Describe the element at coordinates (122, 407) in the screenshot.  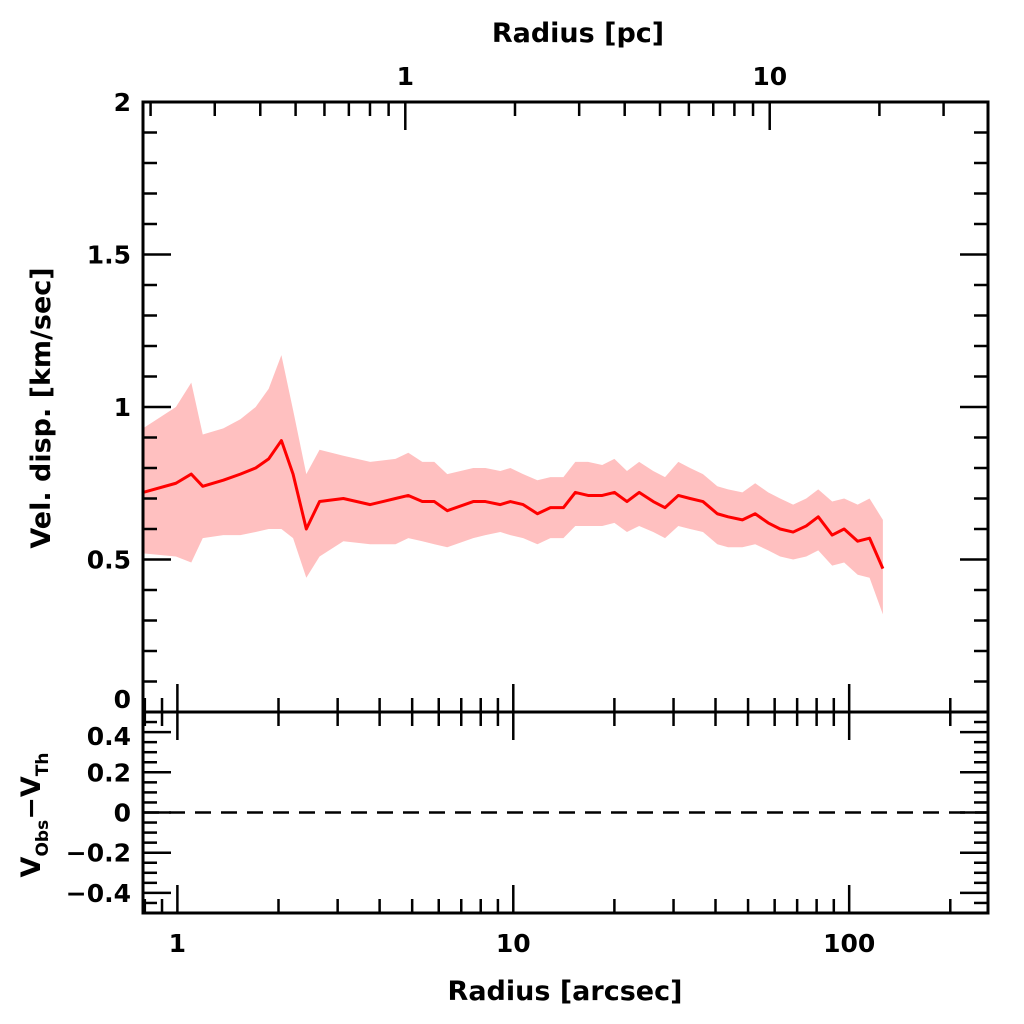
I see `main-y-tick-label: 1` at that location.